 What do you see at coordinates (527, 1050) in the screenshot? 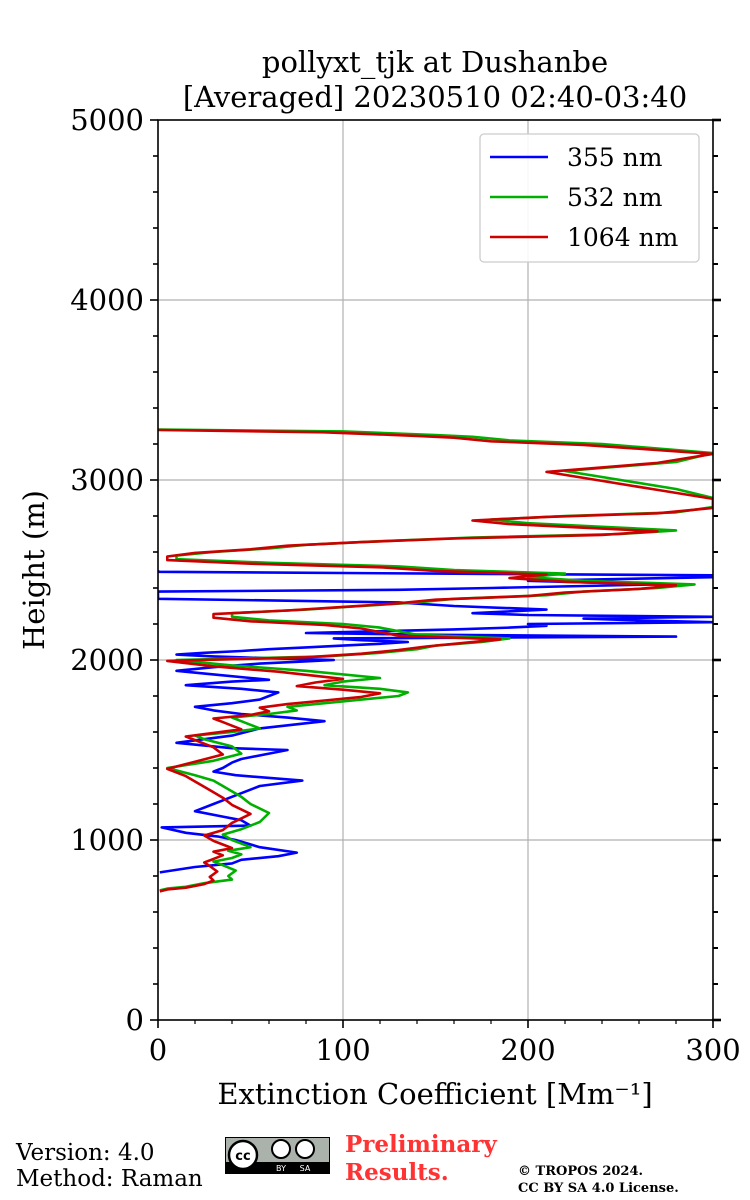
I see `x-tick-label: 200` at bounding box center [527, 1050].